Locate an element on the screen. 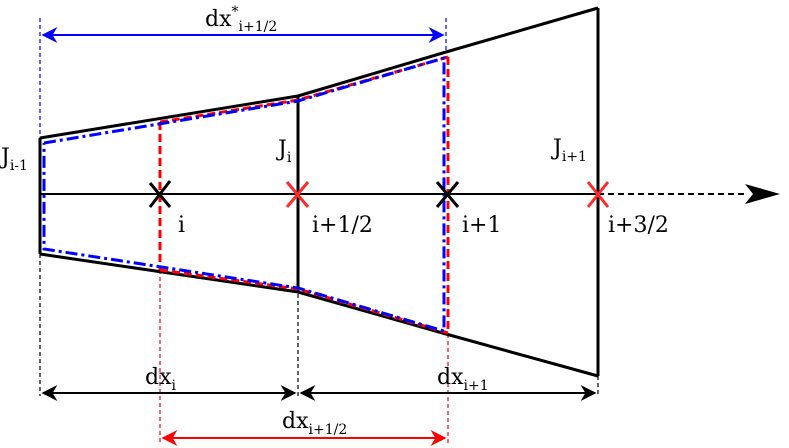 Image resolution: width=789 pixels, height=448 pixels. label-dx-i-main: dx is located at coordinates (158, 377).